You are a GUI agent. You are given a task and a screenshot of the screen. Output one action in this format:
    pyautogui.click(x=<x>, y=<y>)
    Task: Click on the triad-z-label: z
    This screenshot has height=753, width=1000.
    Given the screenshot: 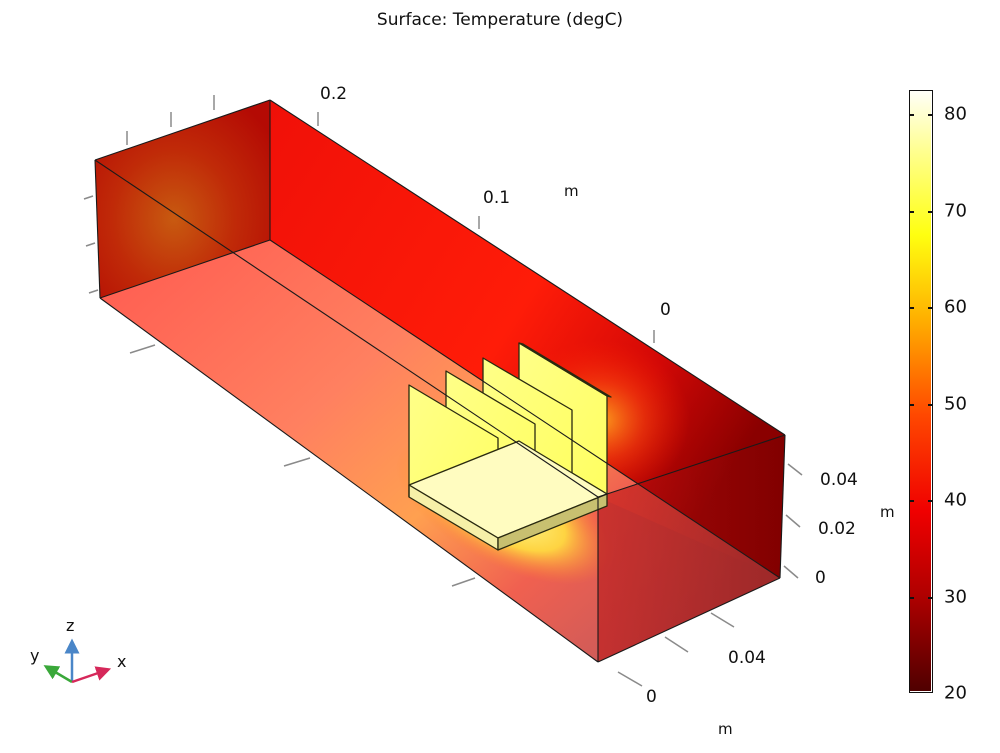 What is the action you would take?
    pyautogui.click(x=70, y=625)
    